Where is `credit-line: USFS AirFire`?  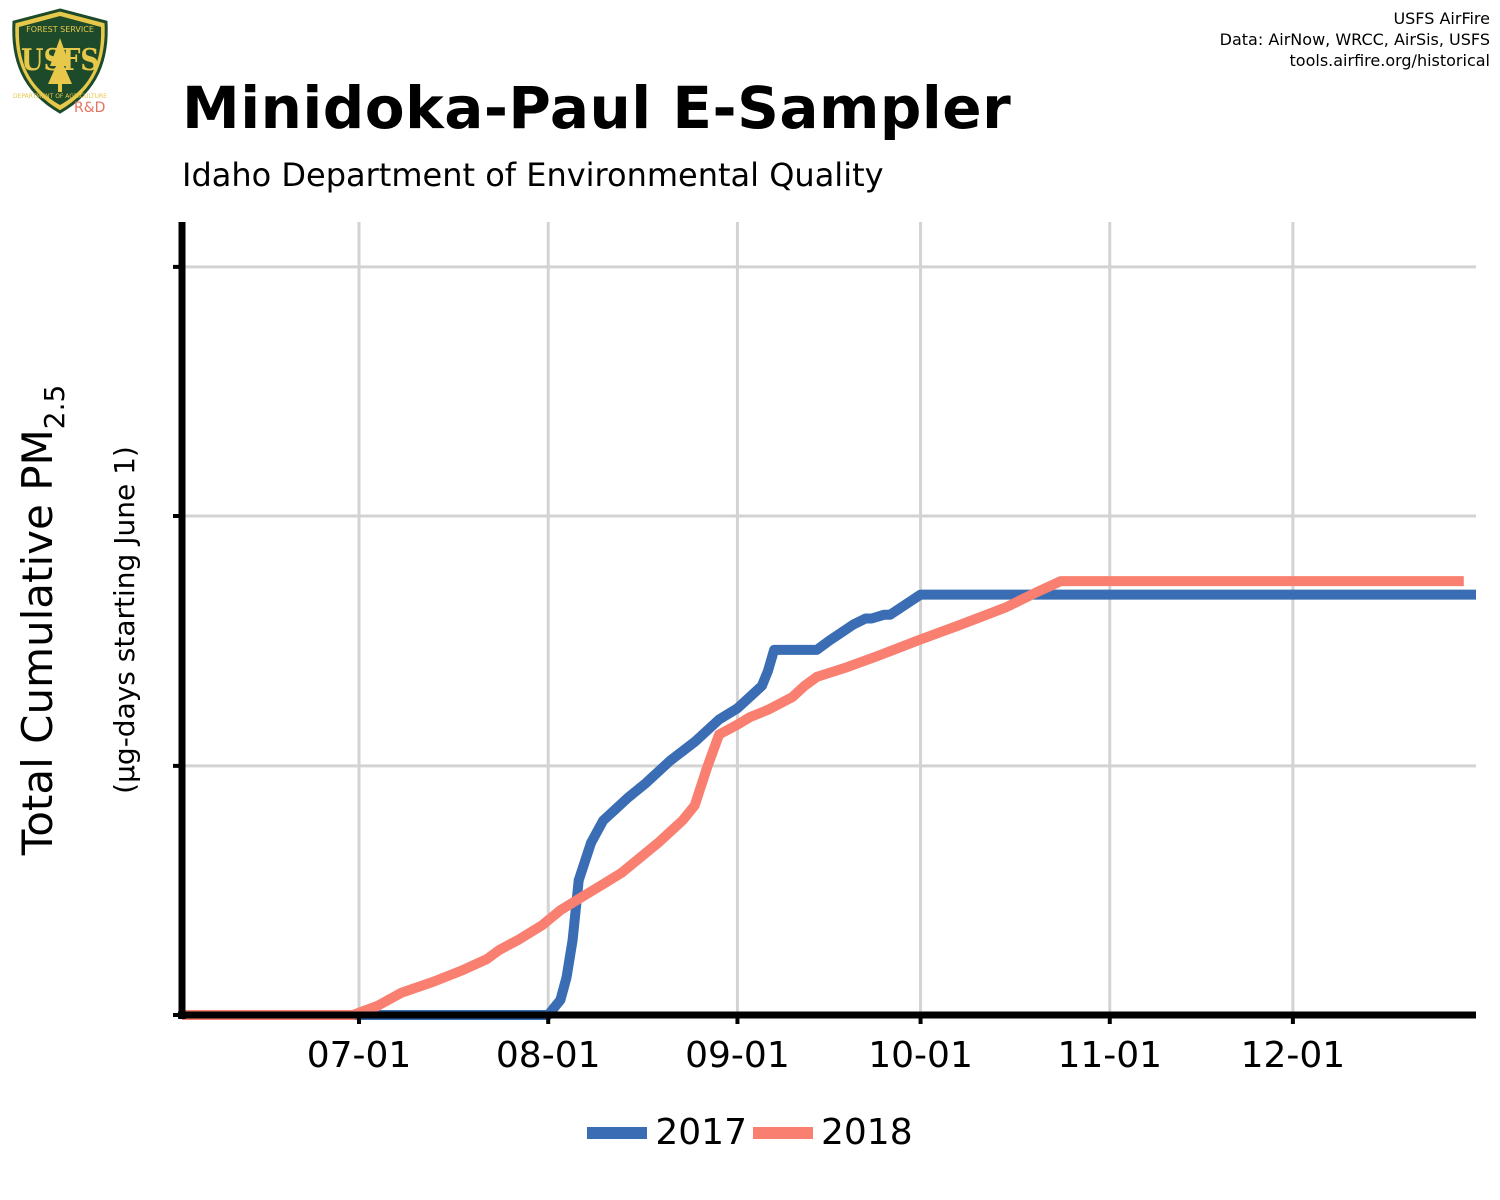
credit-line: USFS AirFire is located at coordinates (1441, 18).